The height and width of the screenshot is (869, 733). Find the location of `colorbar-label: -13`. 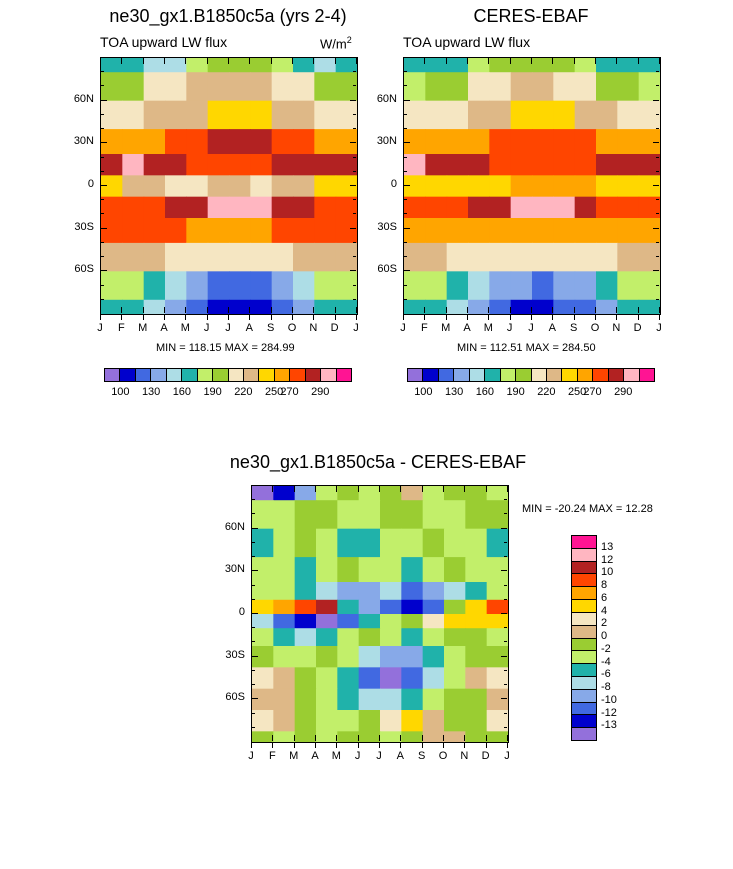

colorbar-label: -13 is located at coordinates (609, 725).